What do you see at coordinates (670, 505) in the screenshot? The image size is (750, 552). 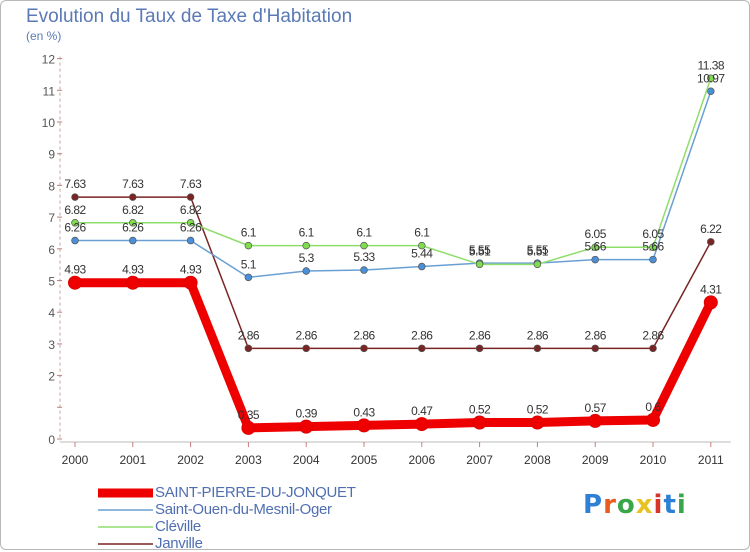 I see `logo-letter: t` at bounding box center [670, 505].